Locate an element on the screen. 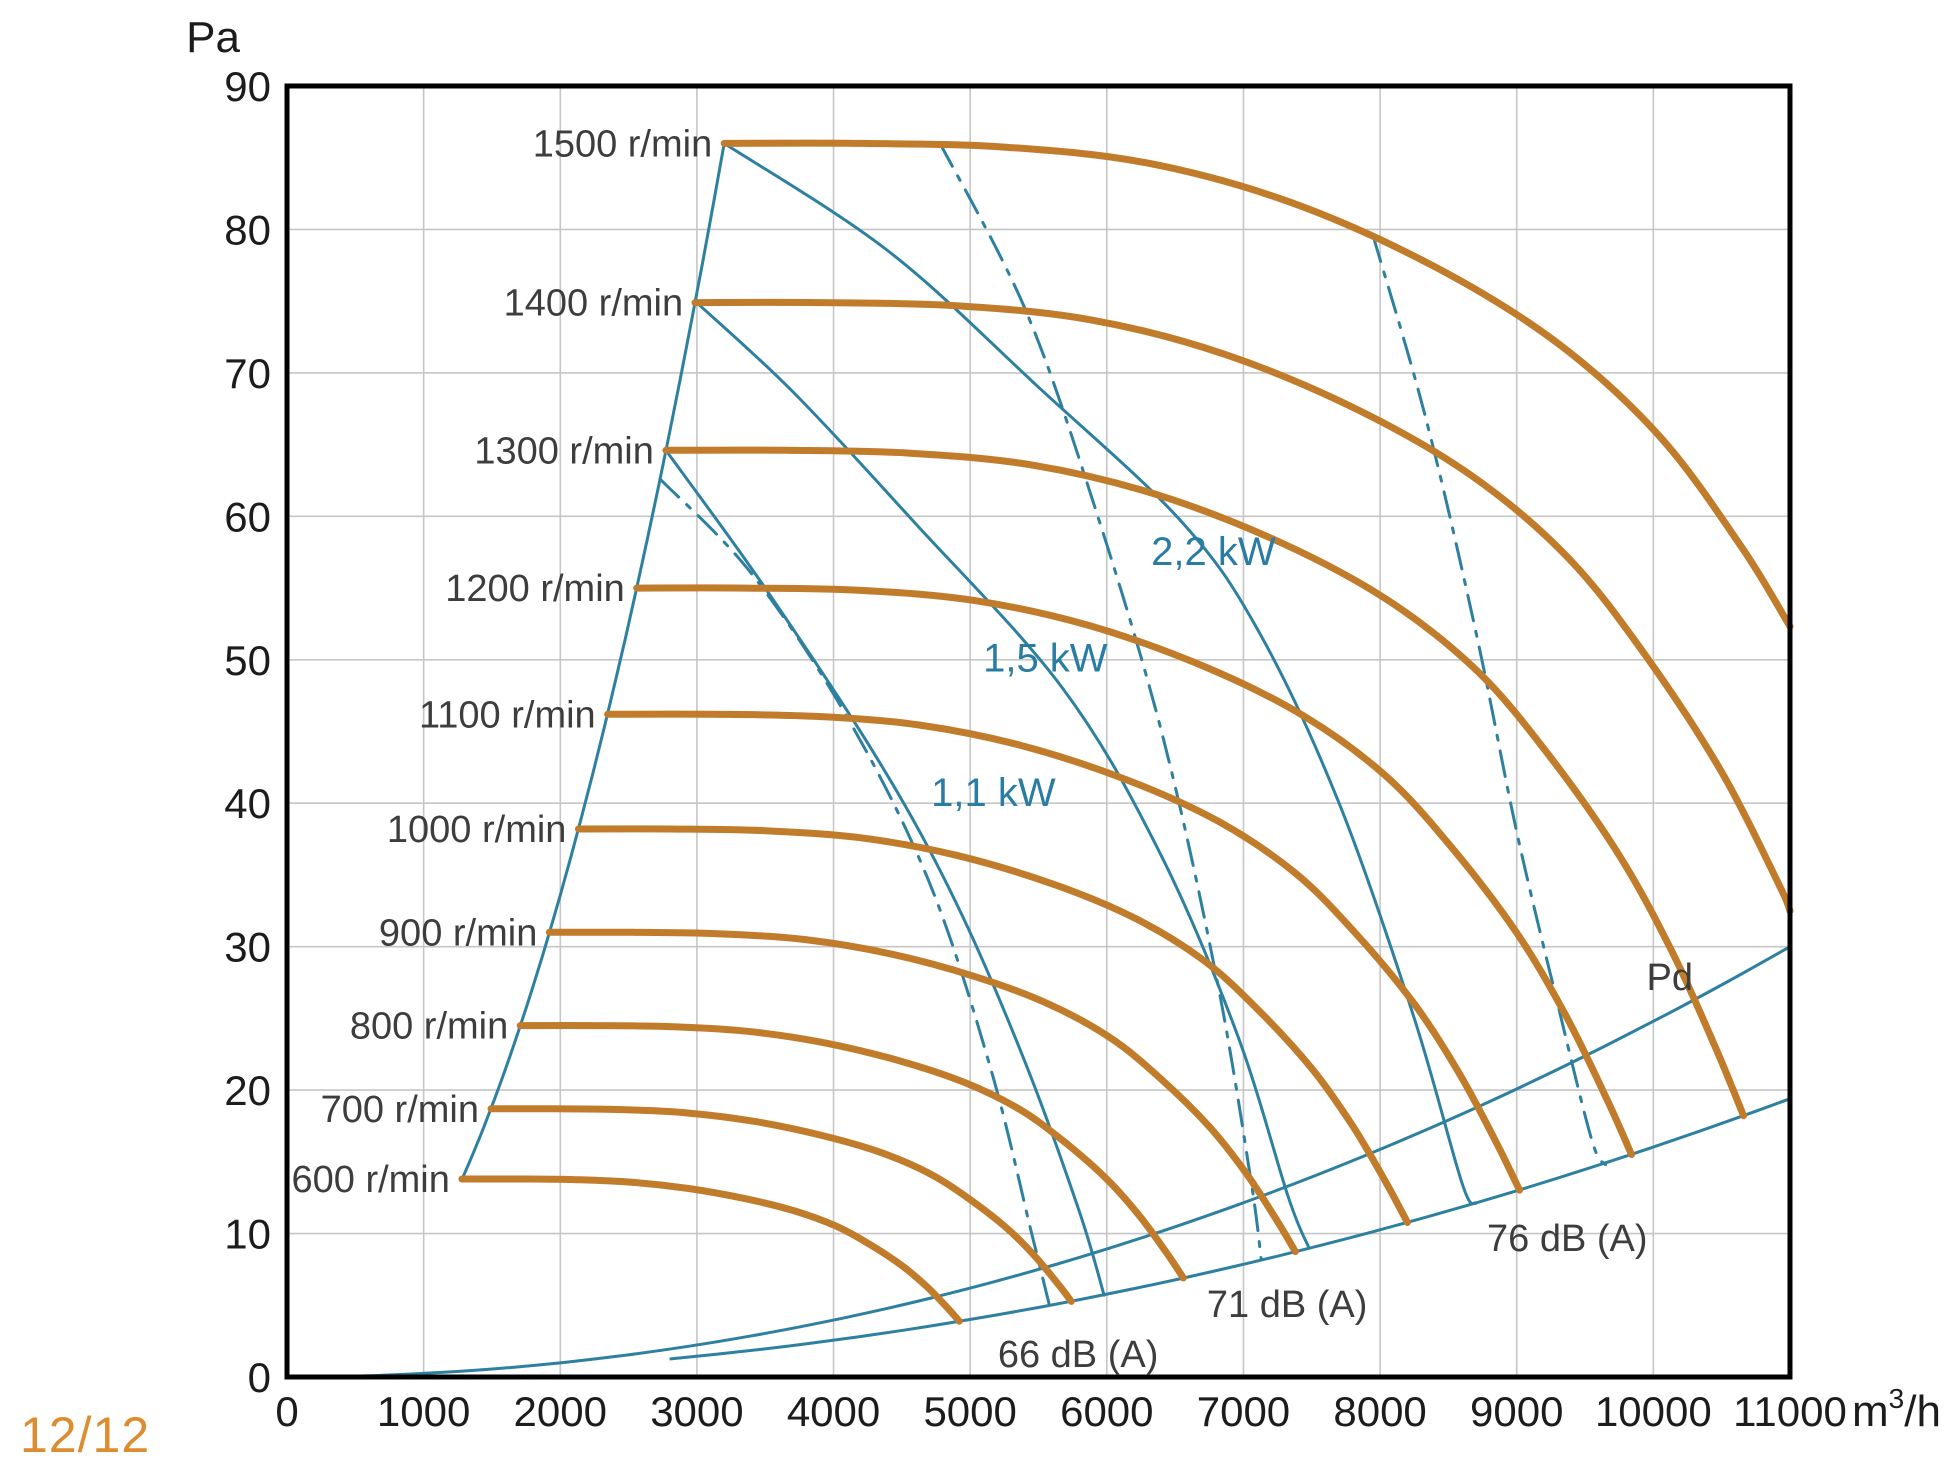  fan-curve-900-rmin is located at coordinates (922, 1092).